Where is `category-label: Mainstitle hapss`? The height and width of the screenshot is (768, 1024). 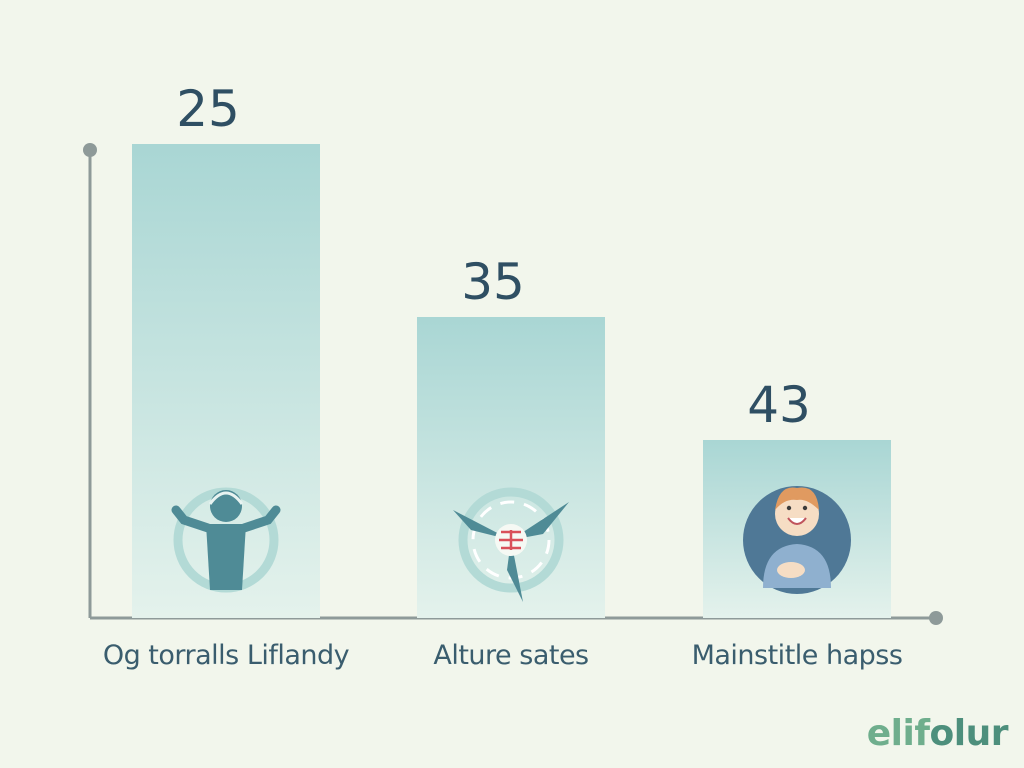 category-label: Mainstitle hapss is located at coordinates (797, 655).